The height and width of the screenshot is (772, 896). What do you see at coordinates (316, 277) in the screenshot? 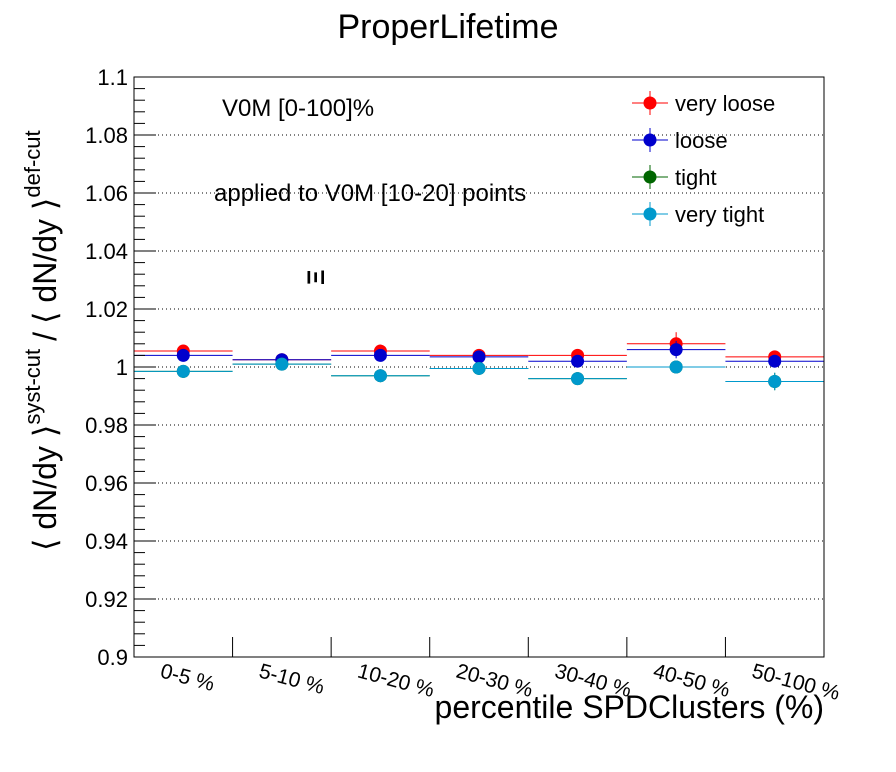
I see `annotation-particle: Ξ` at bounding box center [316, 277].